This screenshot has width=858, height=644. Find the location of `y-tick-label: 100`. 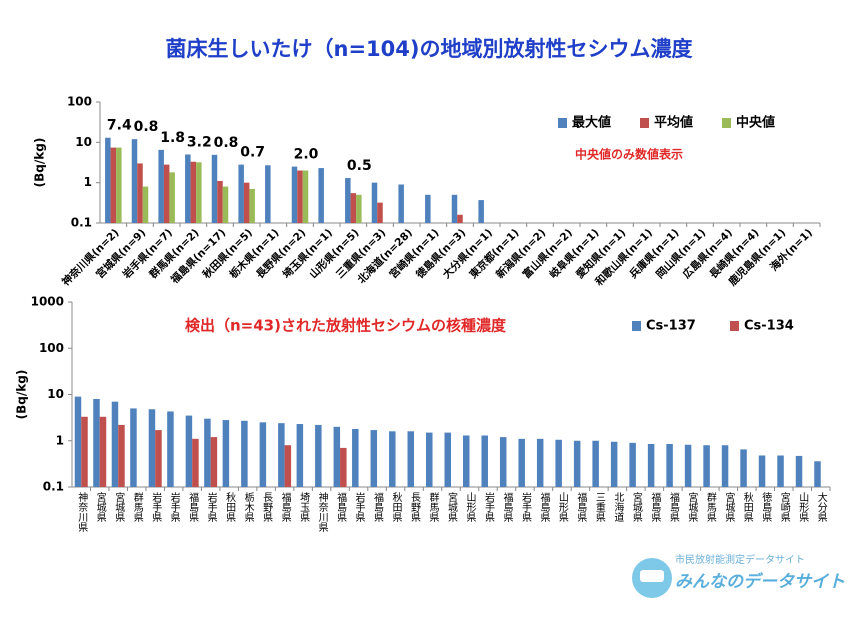

y-tick-label: 100 is located at coordinates (79, 102).